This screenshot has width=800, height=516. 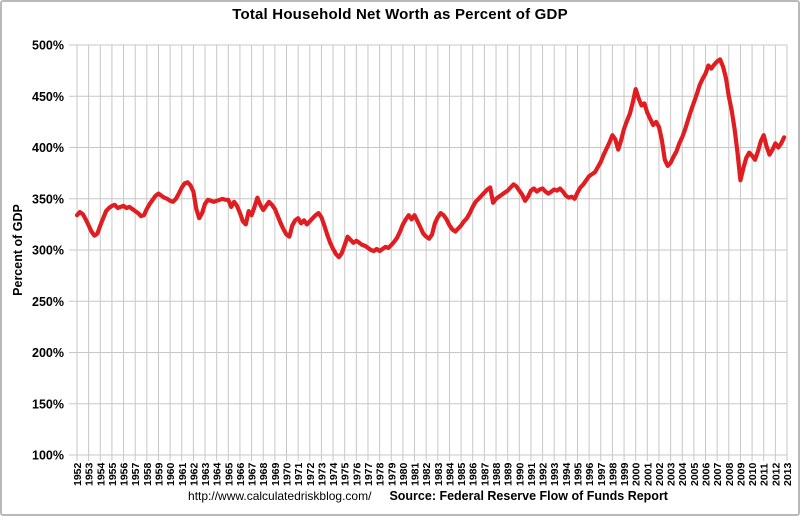 I want to click on x-axis-tick-label: 1975, so click(x=346, y=474).